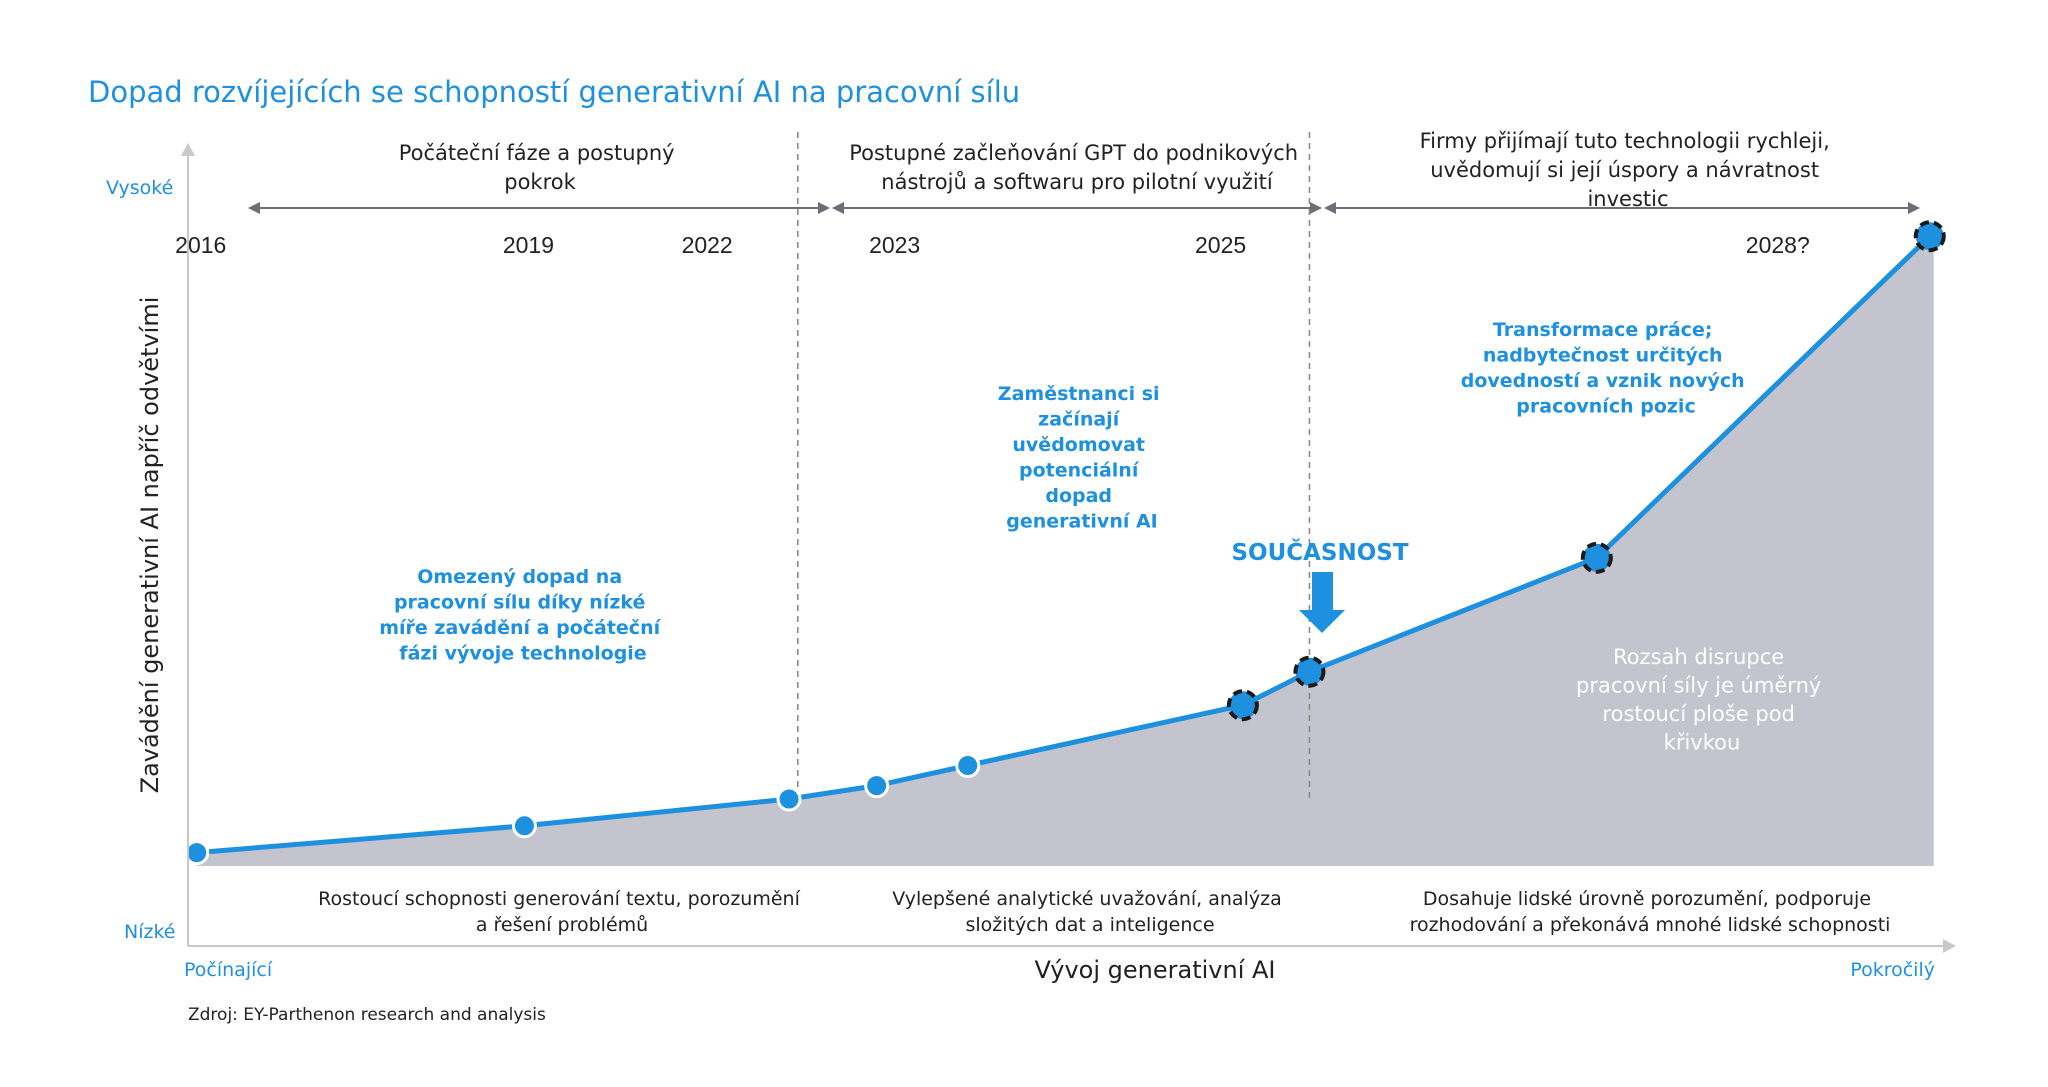 Image resolution: width=2048 pixels, height=1087 pixels. I want to click on x-axis-title: Vývoj generativní AI, so click(1155, 970).